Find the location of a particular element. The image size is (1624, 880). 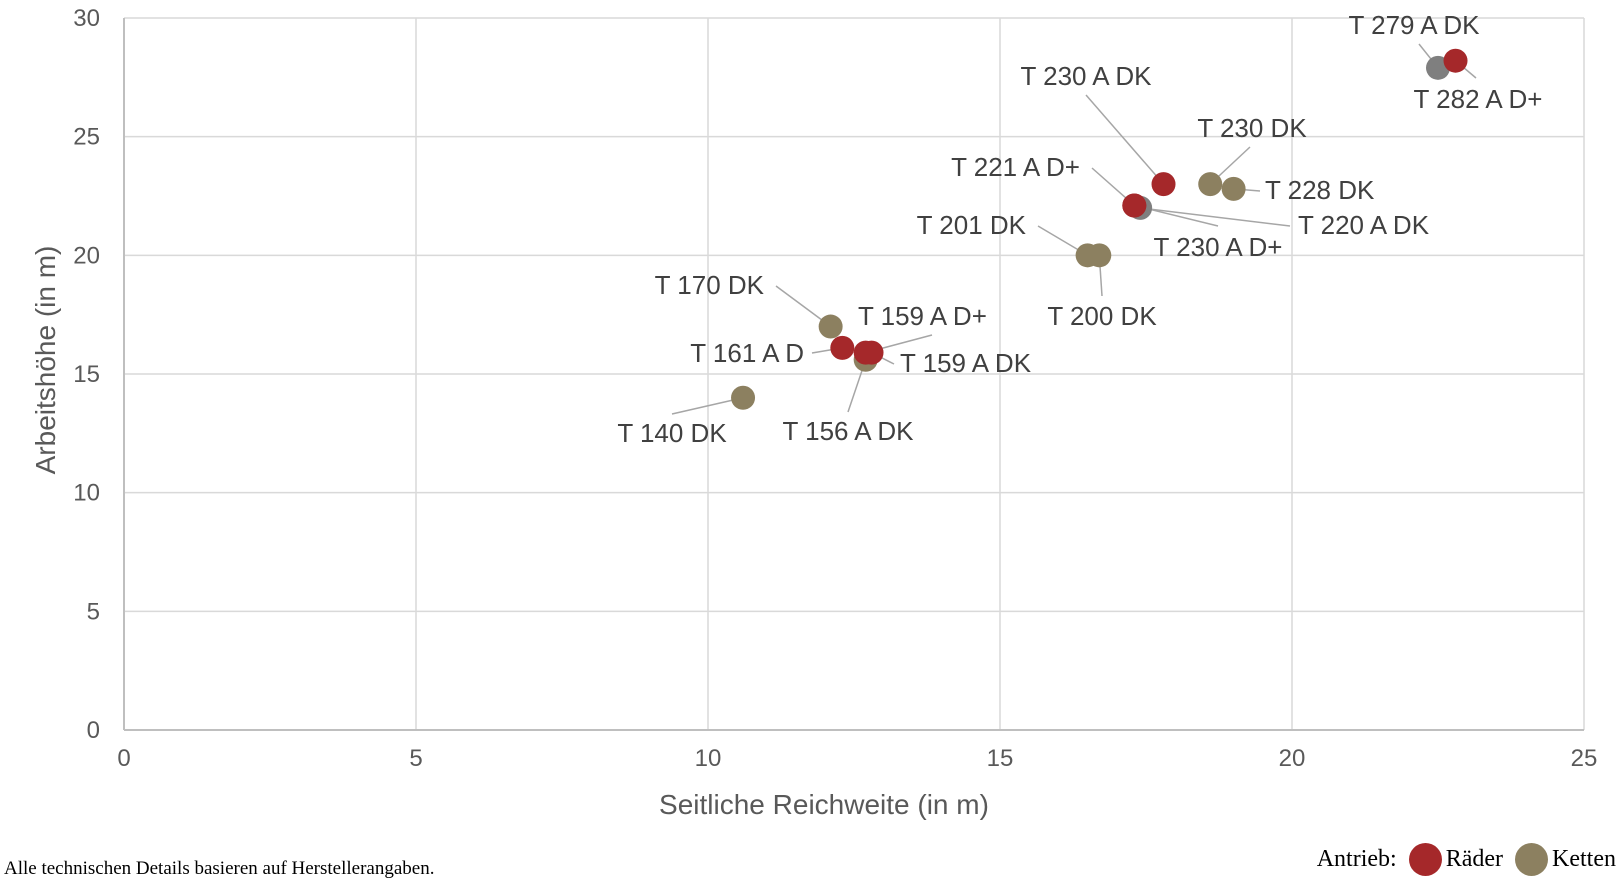

y-axis-title: Arbeitshöhe (in m) is located at coordinates (45, 360).